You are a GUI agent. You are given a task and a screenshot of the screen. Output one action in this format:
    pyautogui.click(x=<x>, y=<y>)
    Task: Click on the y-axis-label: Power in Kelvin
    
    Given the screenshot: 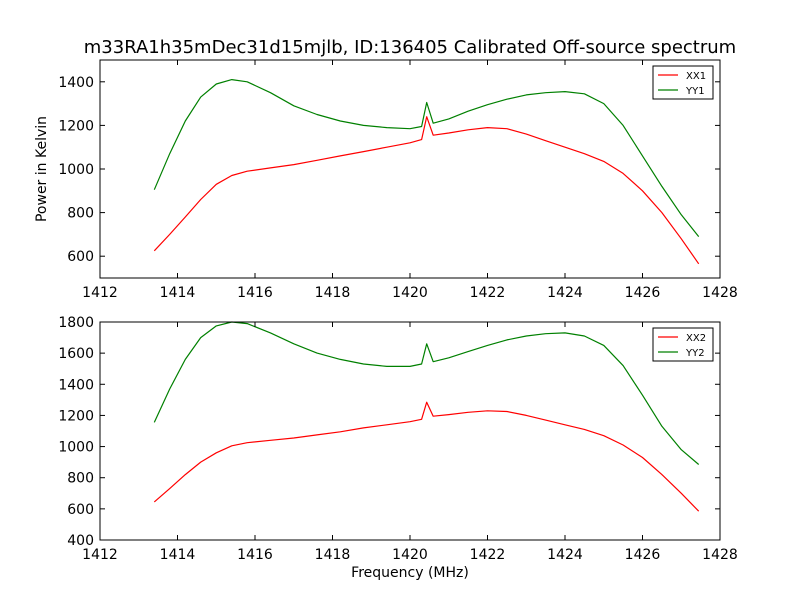 What is the action you would take?
    pyautogui.click(x=42, y=169)
    